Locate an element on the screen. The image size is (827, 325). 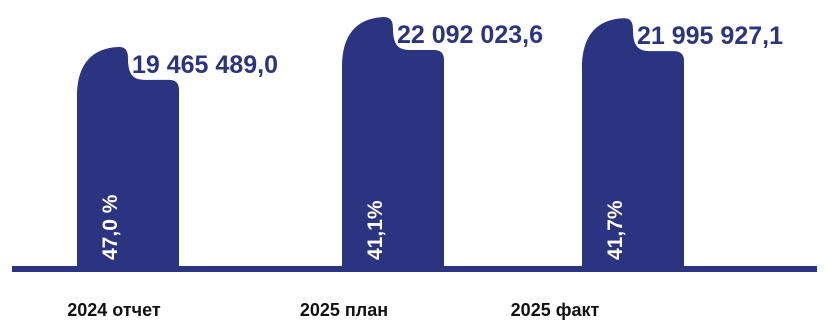
value-label-3: 21 995 927,1 is located at coordinates (710, 36).